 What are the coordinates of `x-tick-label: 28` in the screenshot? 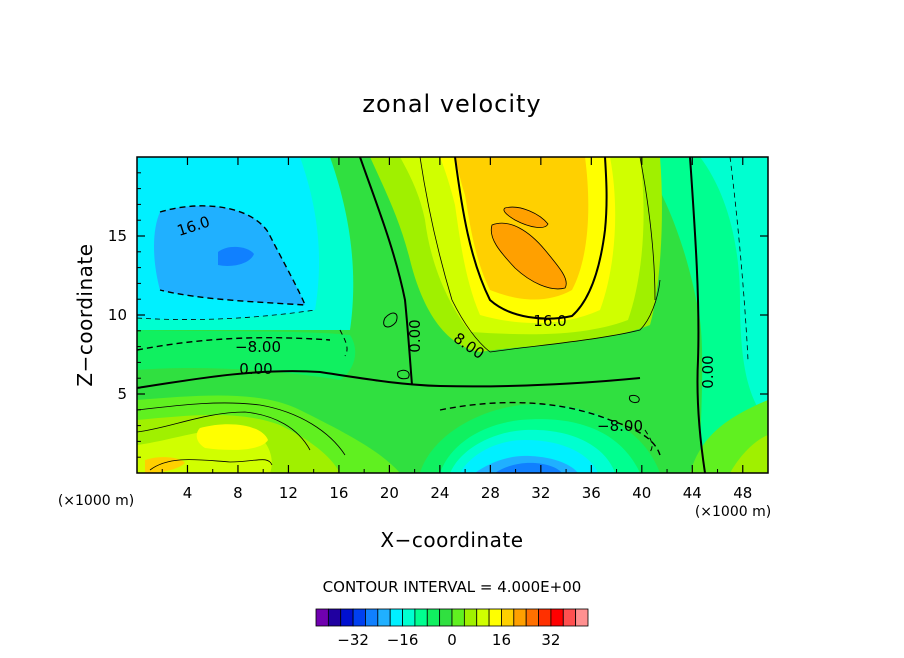 It's located at (490, 493).